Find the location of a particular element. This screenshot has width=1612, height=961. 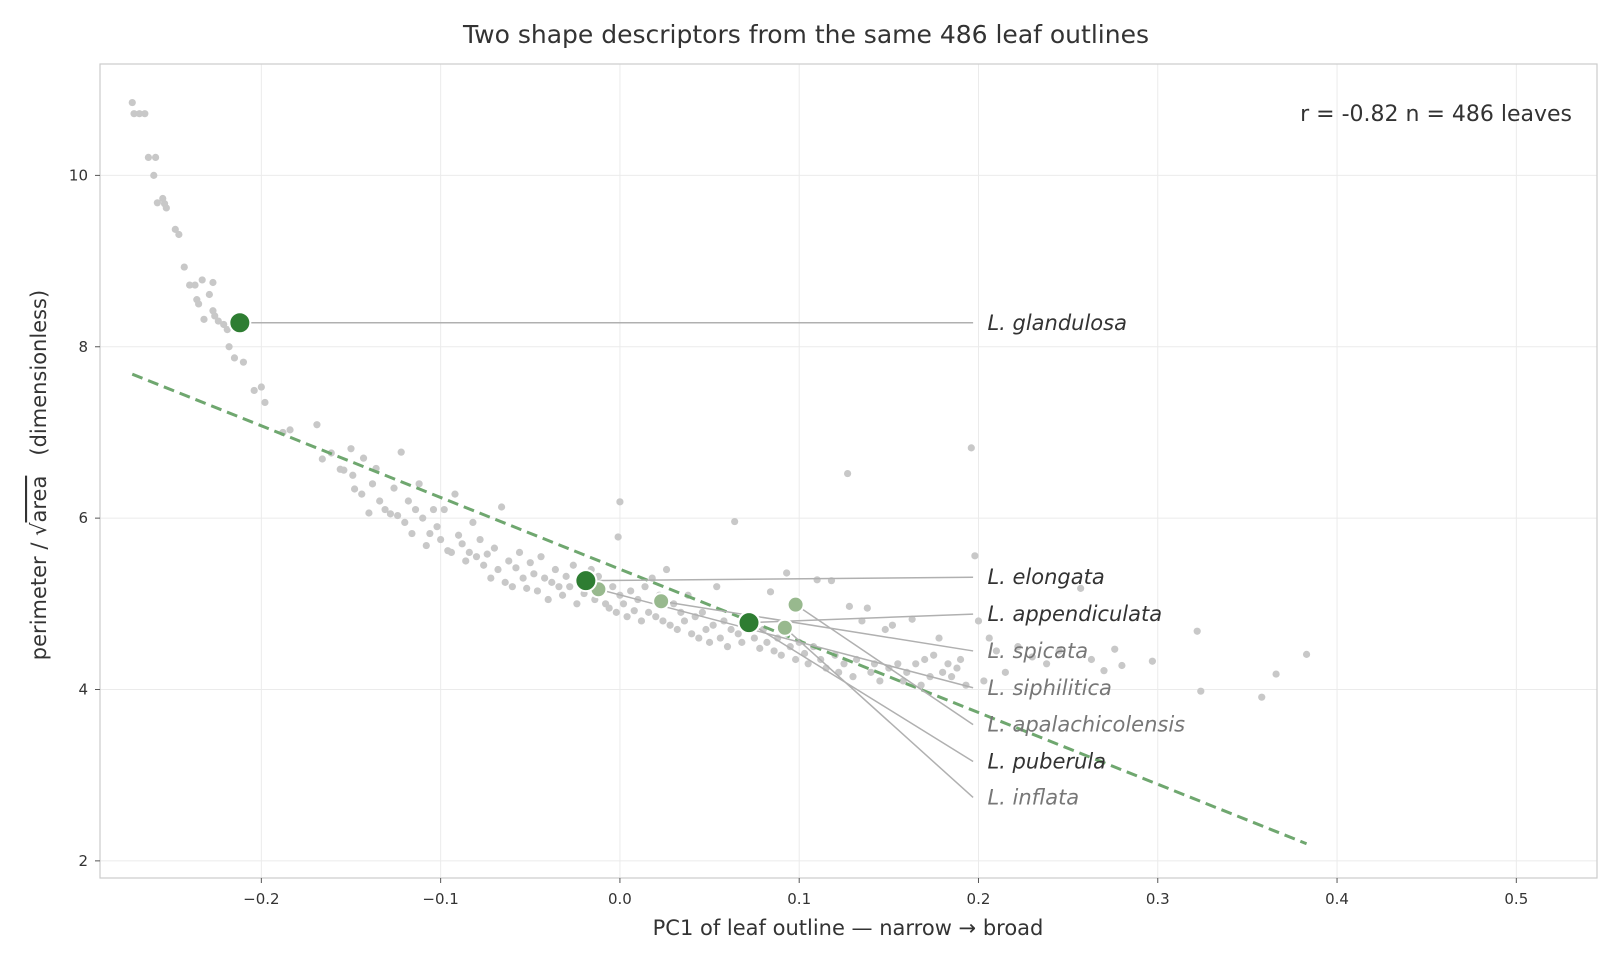

x-tick-label: −0.1 is located at coordinates (440, 899).